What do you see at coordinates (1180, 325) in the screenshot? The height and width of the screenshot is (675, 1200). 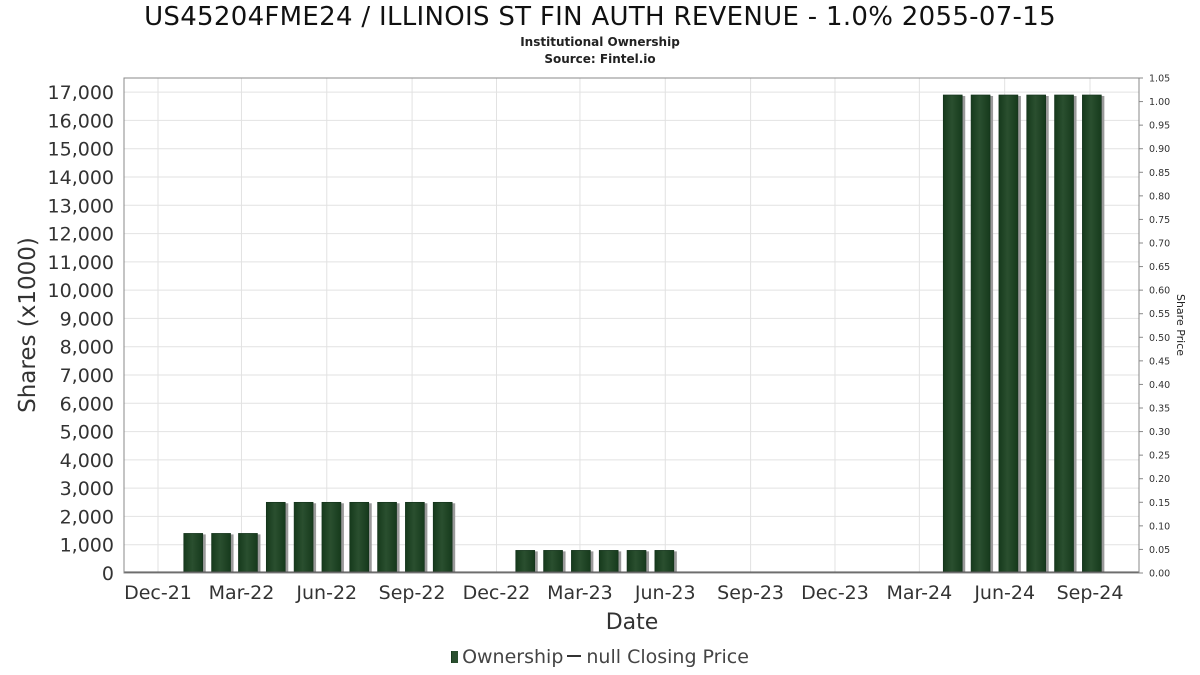 I see `y2-axis-label: Share Price` at bounding box center [1180, 325].